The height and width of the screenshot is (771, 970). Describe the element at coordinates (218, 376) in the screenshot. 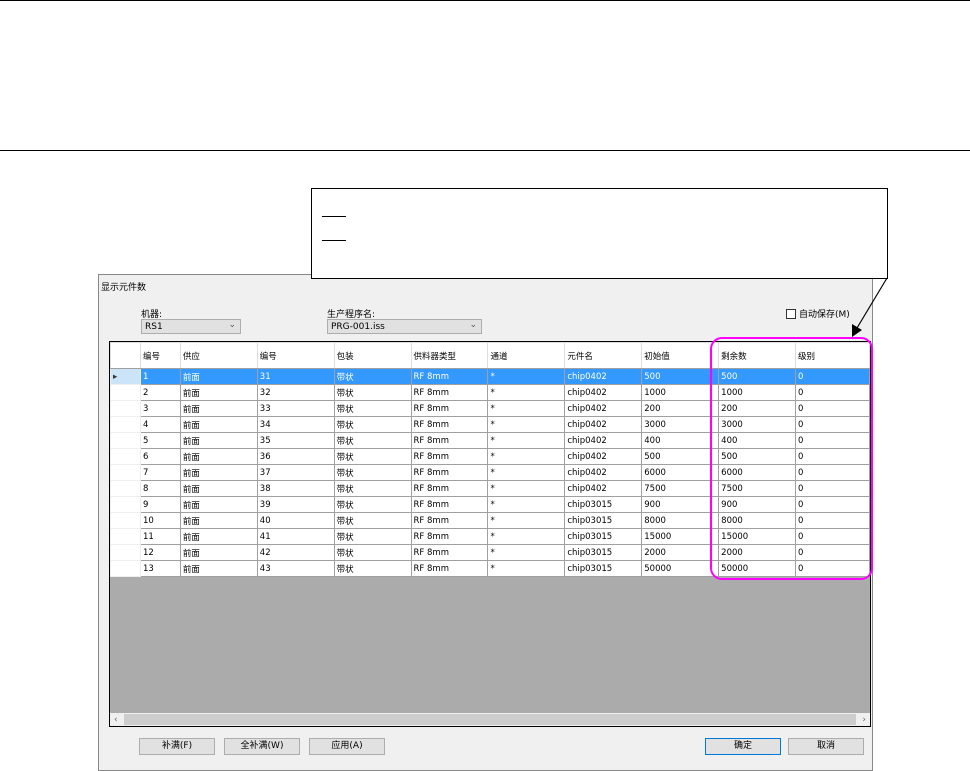

I see `table-cell: 前面` at that location.